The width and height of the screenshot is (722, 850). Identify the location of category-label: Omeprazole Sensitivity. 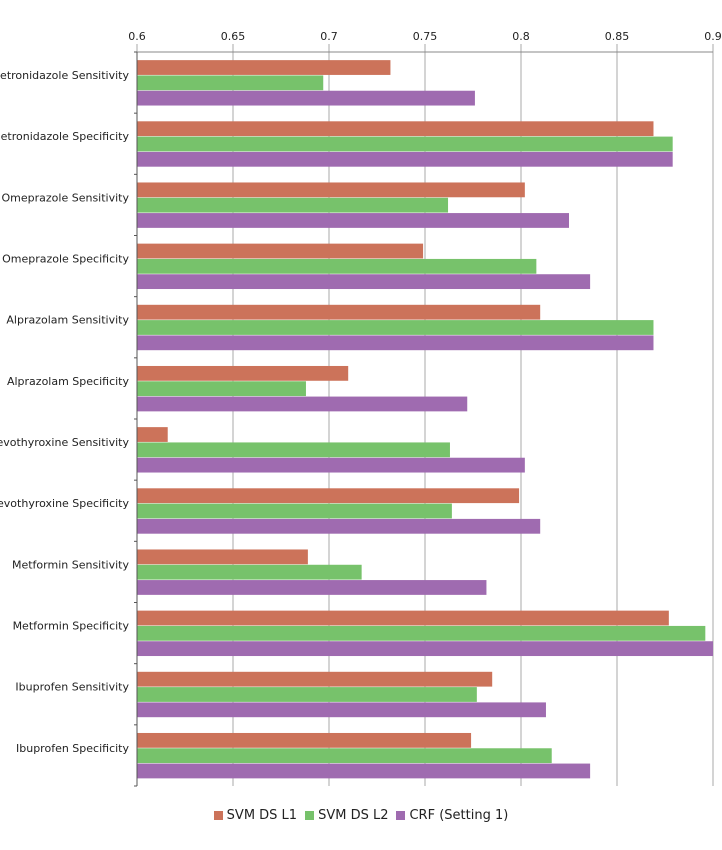
(66, 197).